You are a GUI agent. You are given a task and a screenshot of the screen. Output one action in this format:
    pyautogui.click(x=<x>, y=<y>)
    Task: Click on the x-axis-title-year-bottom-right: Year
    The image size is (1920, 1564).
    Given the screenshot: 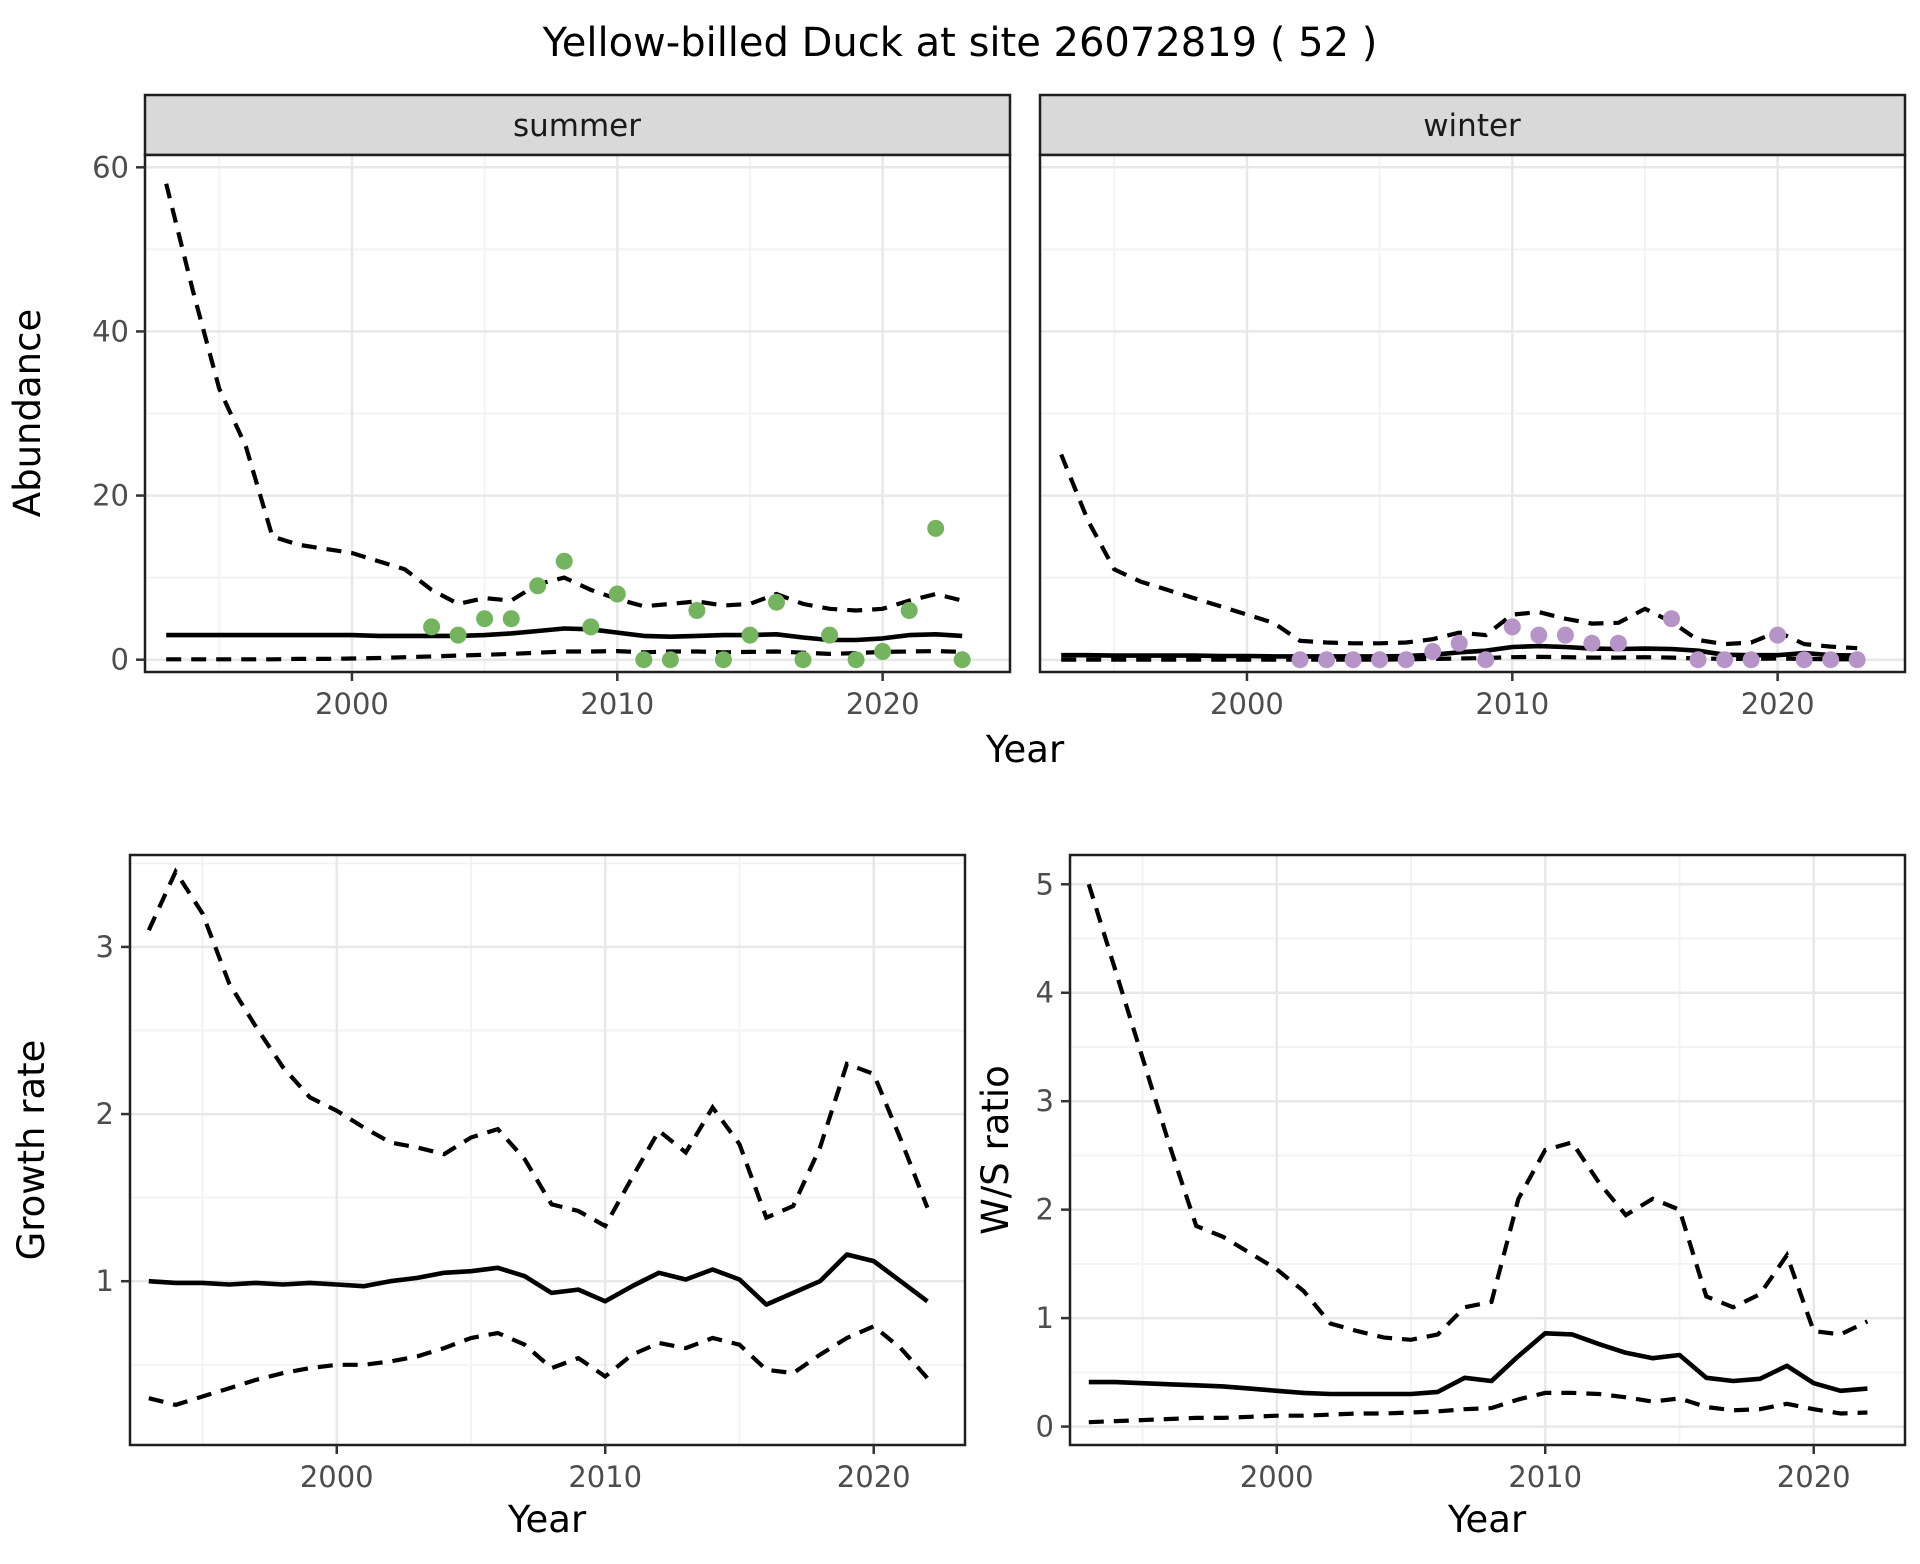 What is the action you would take?
    pyautogui.click(x=1487, y=1519)
    